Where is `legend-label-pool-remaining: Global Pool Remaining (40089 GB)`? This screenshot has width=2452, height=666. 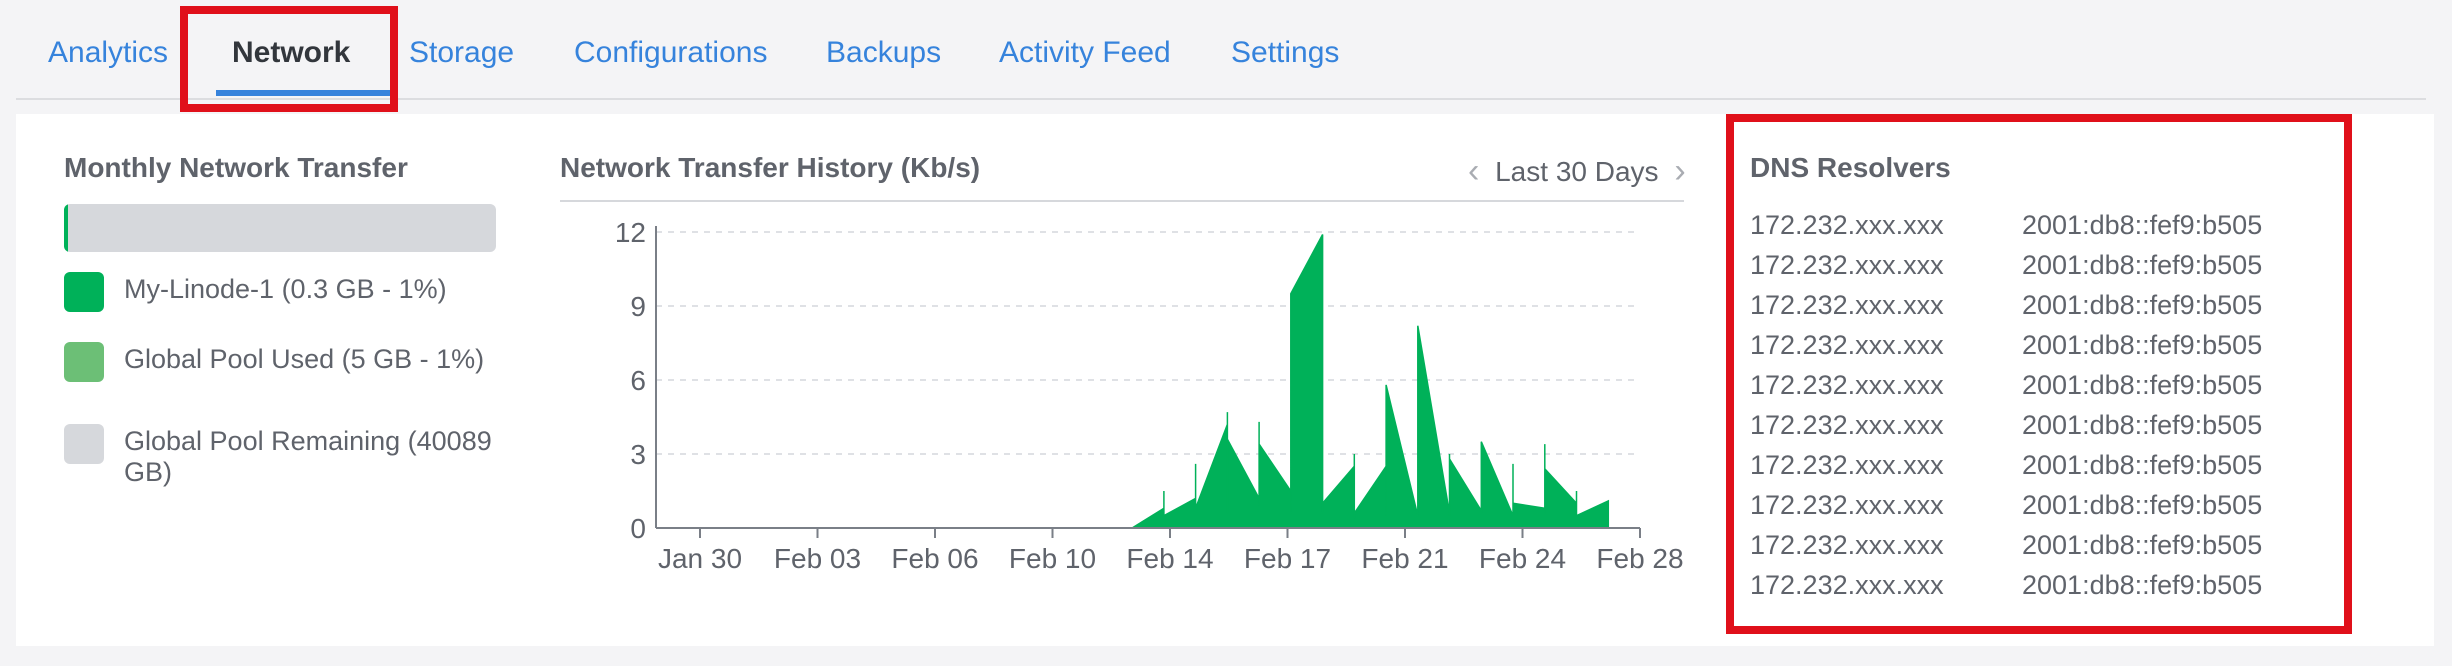
legend-label-pool-remaining: Global Pool Remaining (40089 GB) is located at coordinates (308, 456).